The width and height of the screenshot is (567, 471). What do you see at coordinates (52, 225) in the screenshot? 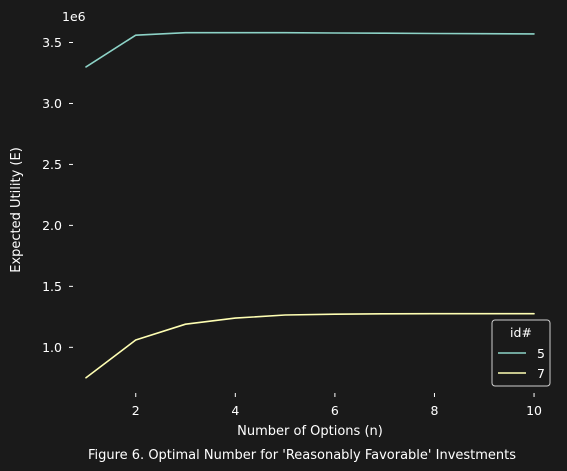
I see `y-tick-label: 2.0` at bounding box center [52, 225].